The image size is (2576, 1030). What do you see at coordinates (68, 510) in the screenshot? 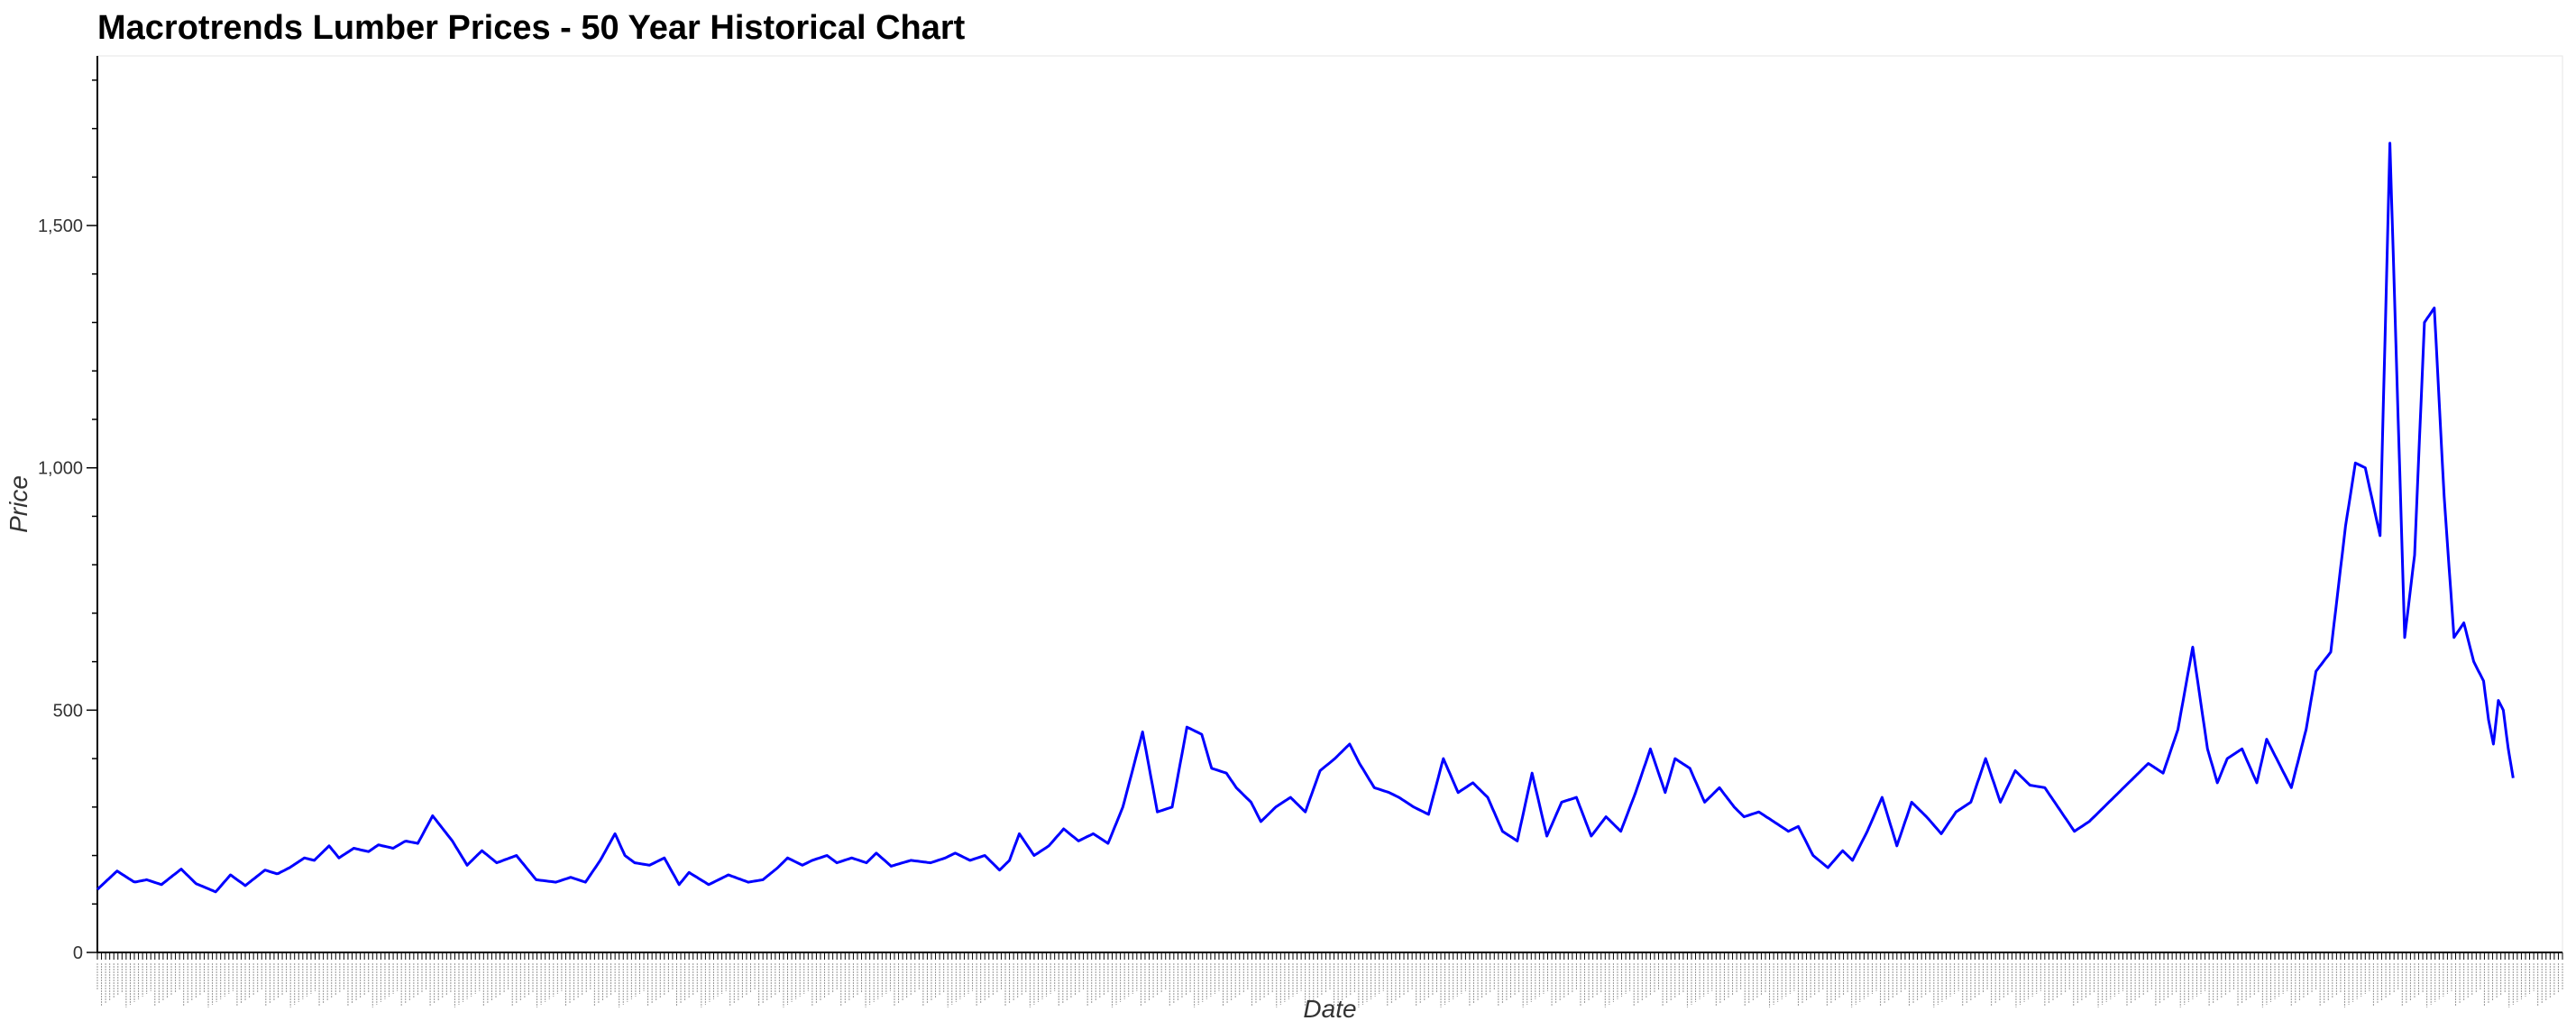
I see `y-axis: 0 500 1,000 1,500` at bounding box center [68, 510].